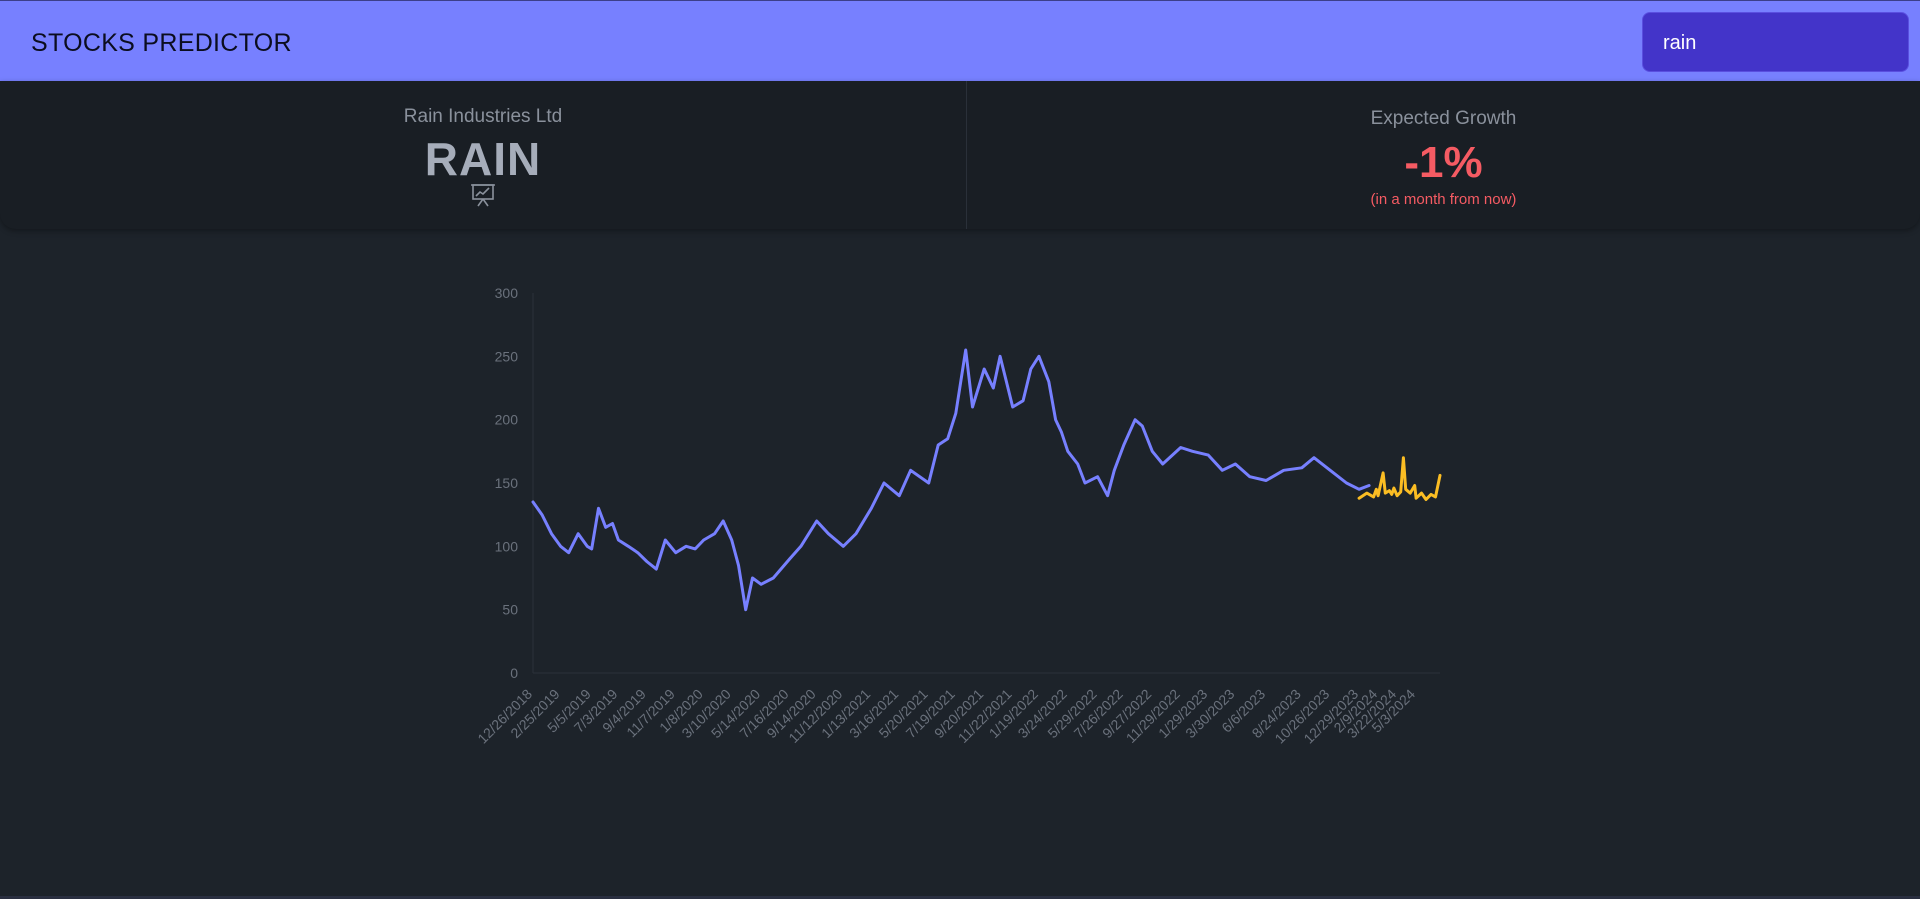 Image resolution: width=1920 pixels, height=899 pixels. I want to click on y-tick-label: 300, so click(507, 293).